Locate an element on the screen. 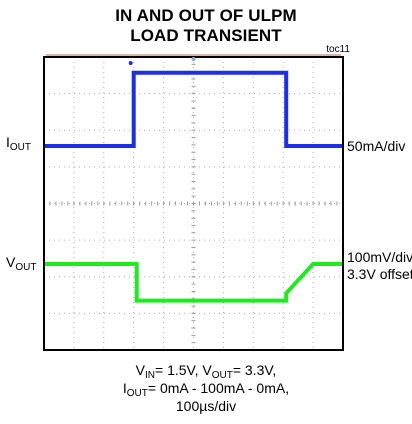 Image resolution: width=412 pixels, height=424 pixels. vout-label: VOUT is located at coordinates (21, 263).